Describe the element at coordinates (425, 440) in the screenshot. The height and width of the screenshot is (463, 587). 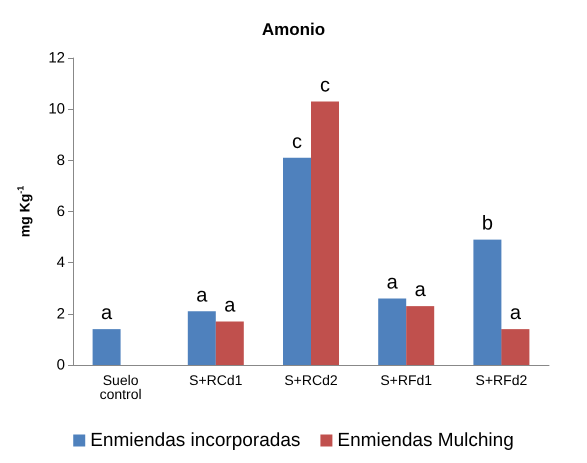
I see `legend-label: Enmiendas Mulching` at that location.